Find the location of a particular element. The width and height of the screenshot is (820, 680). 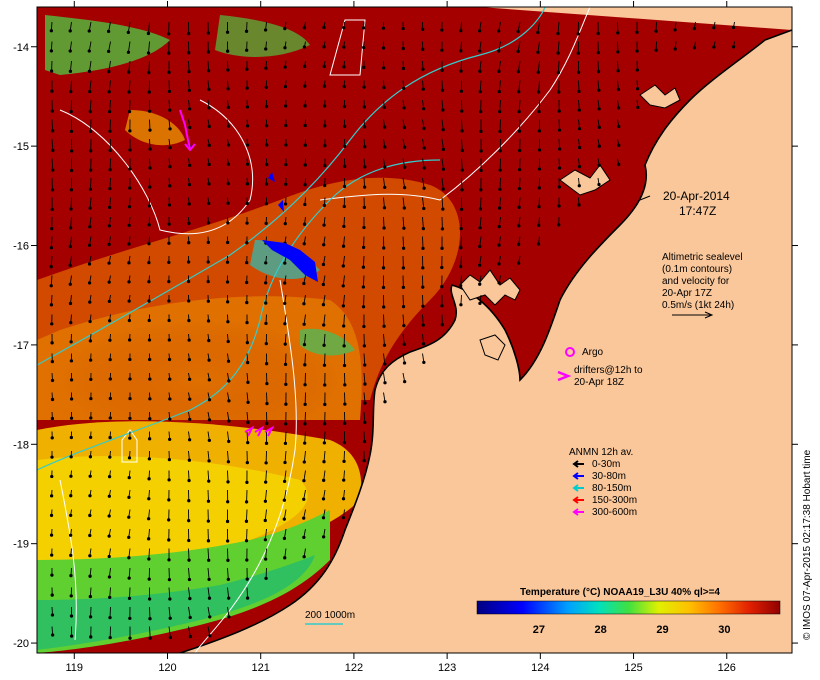

x-tick-label: 125 is located at coordinates (633, 668).